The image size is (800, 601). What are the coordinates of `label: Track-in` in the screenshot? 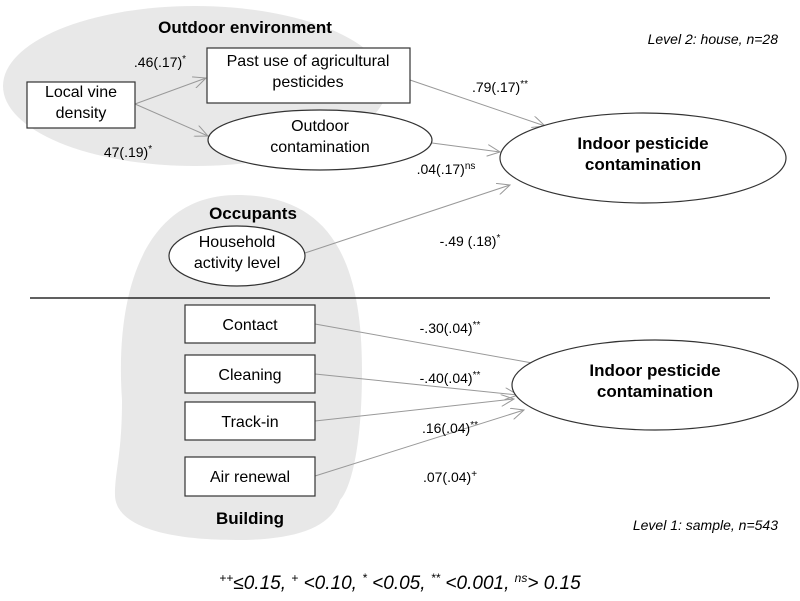 It's located at (249, 422).